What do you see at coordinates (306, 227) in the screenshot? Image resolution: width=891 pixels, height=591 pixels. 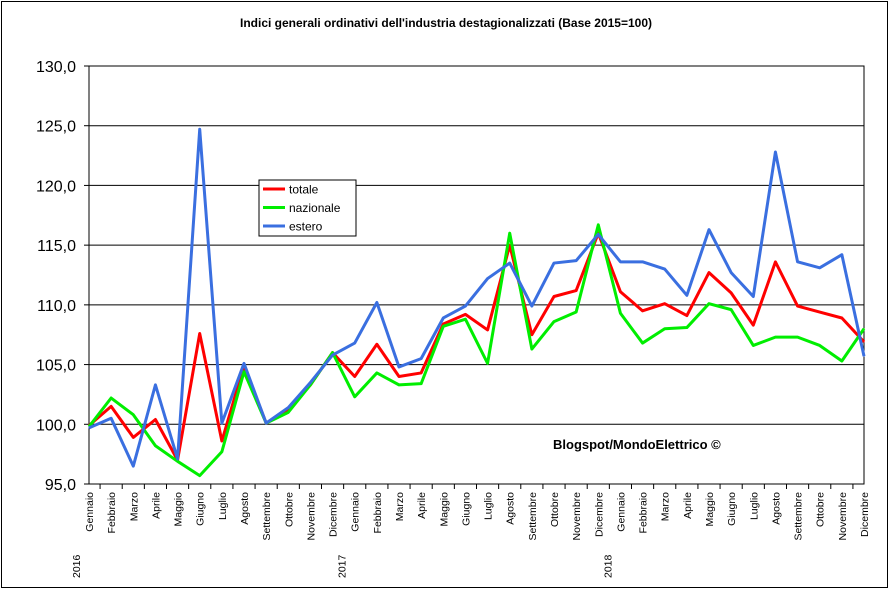 I see `legend-label-estero: estero` at bounding box center [306, 227].